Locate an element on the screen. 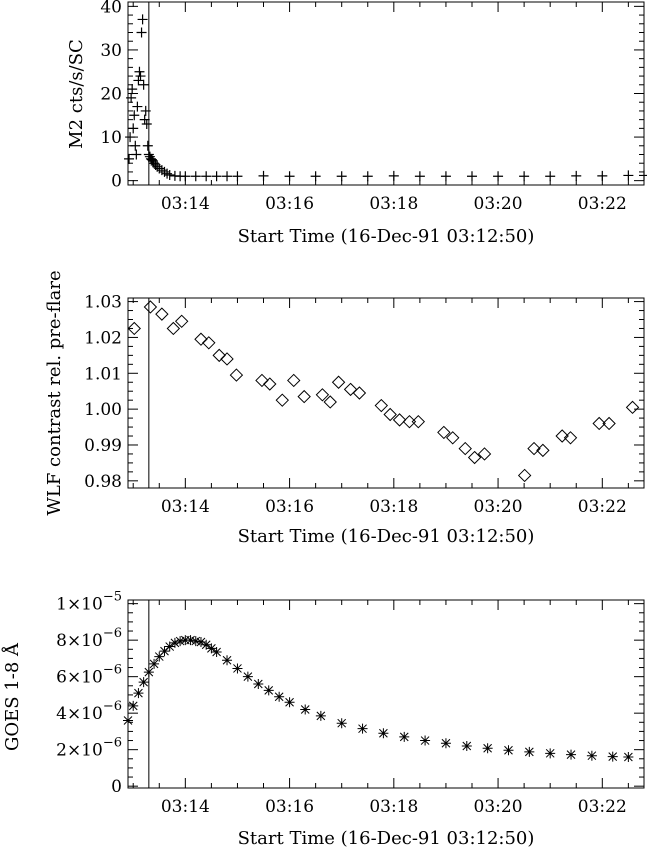  y-tick-label: 8×10⁻⁶ is located at coordinates (89, 638).